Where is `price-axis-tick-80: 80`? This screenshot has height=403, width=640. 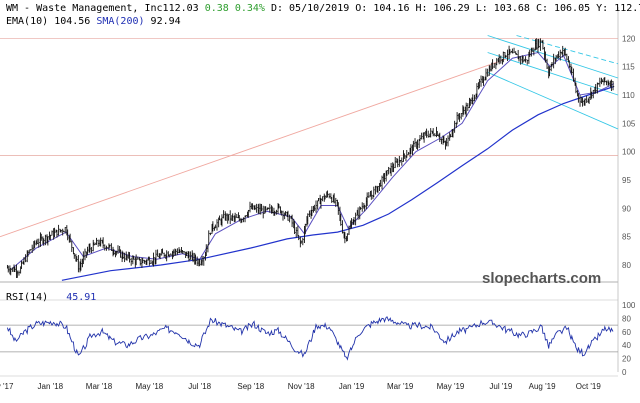
price-axis-tick-80: 80 is located at coordinates (626, 265).